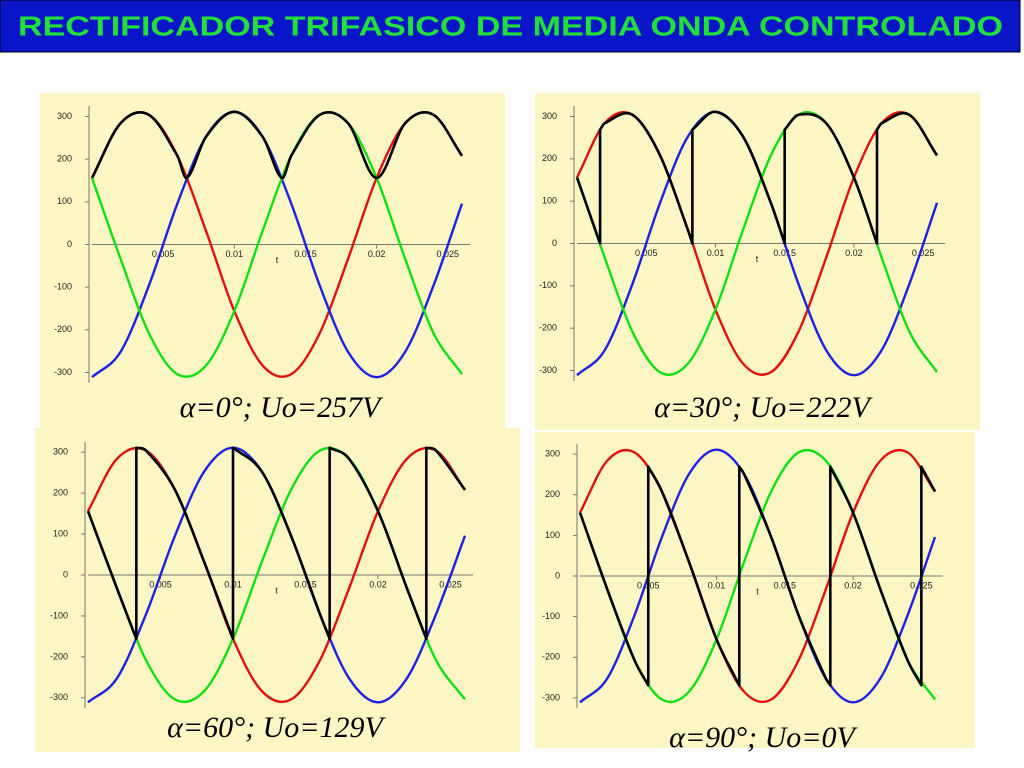  I want to click on chart-caption: α=0°; Uo=257V, so click(282, 407).